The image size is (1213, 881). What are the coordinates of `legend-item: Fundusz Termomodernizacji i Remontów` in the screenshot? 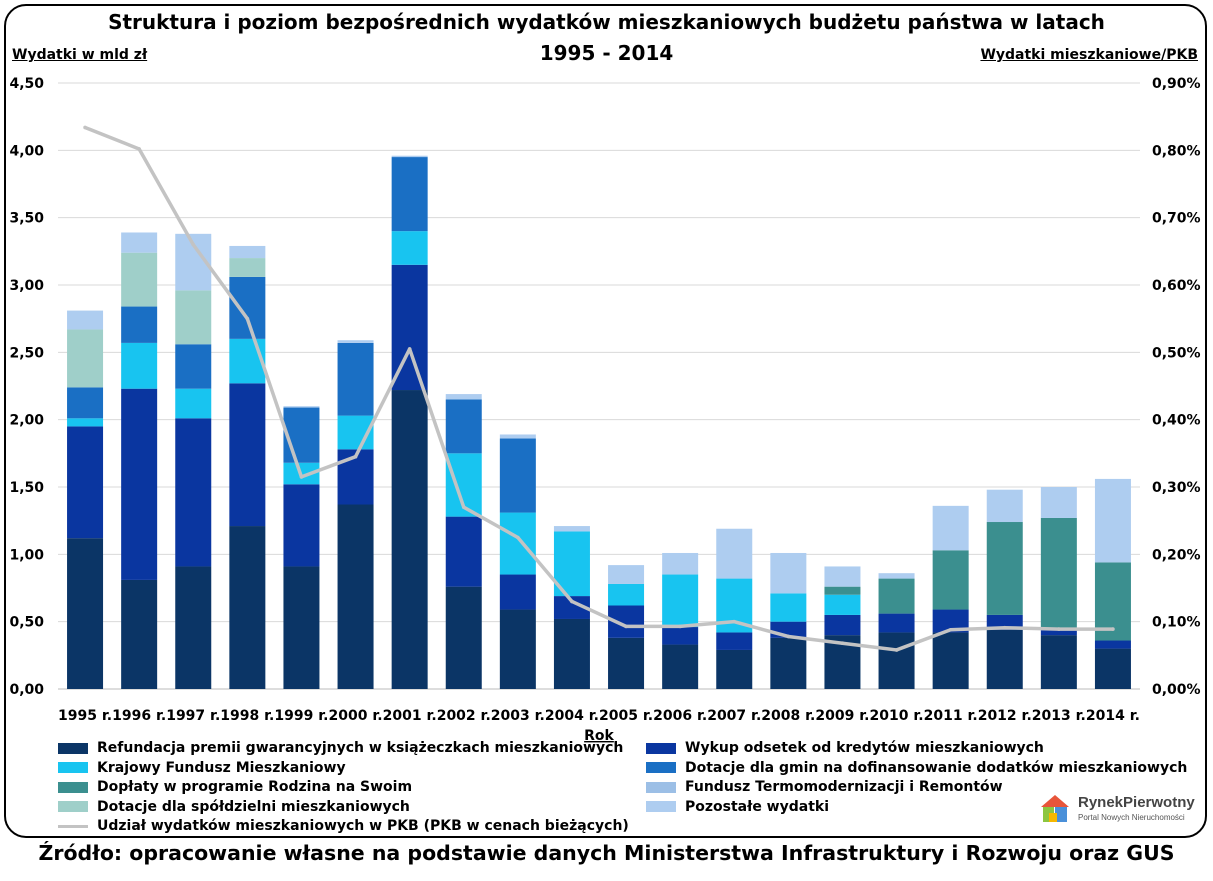 It's located at (824, 787).